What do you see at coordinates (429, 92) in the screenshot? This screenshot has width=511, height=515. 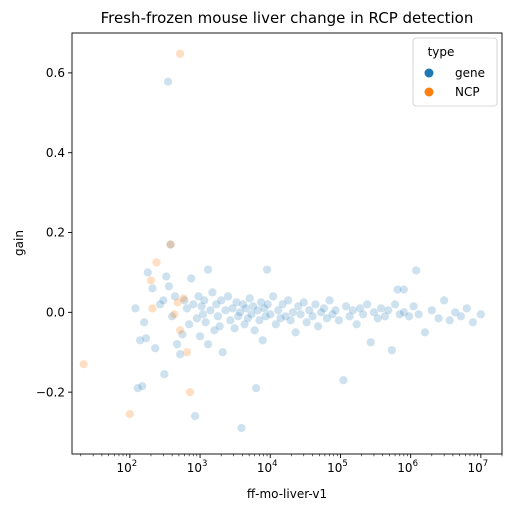 I see `legend-marker-ncp` at bounding box center [429, 92].